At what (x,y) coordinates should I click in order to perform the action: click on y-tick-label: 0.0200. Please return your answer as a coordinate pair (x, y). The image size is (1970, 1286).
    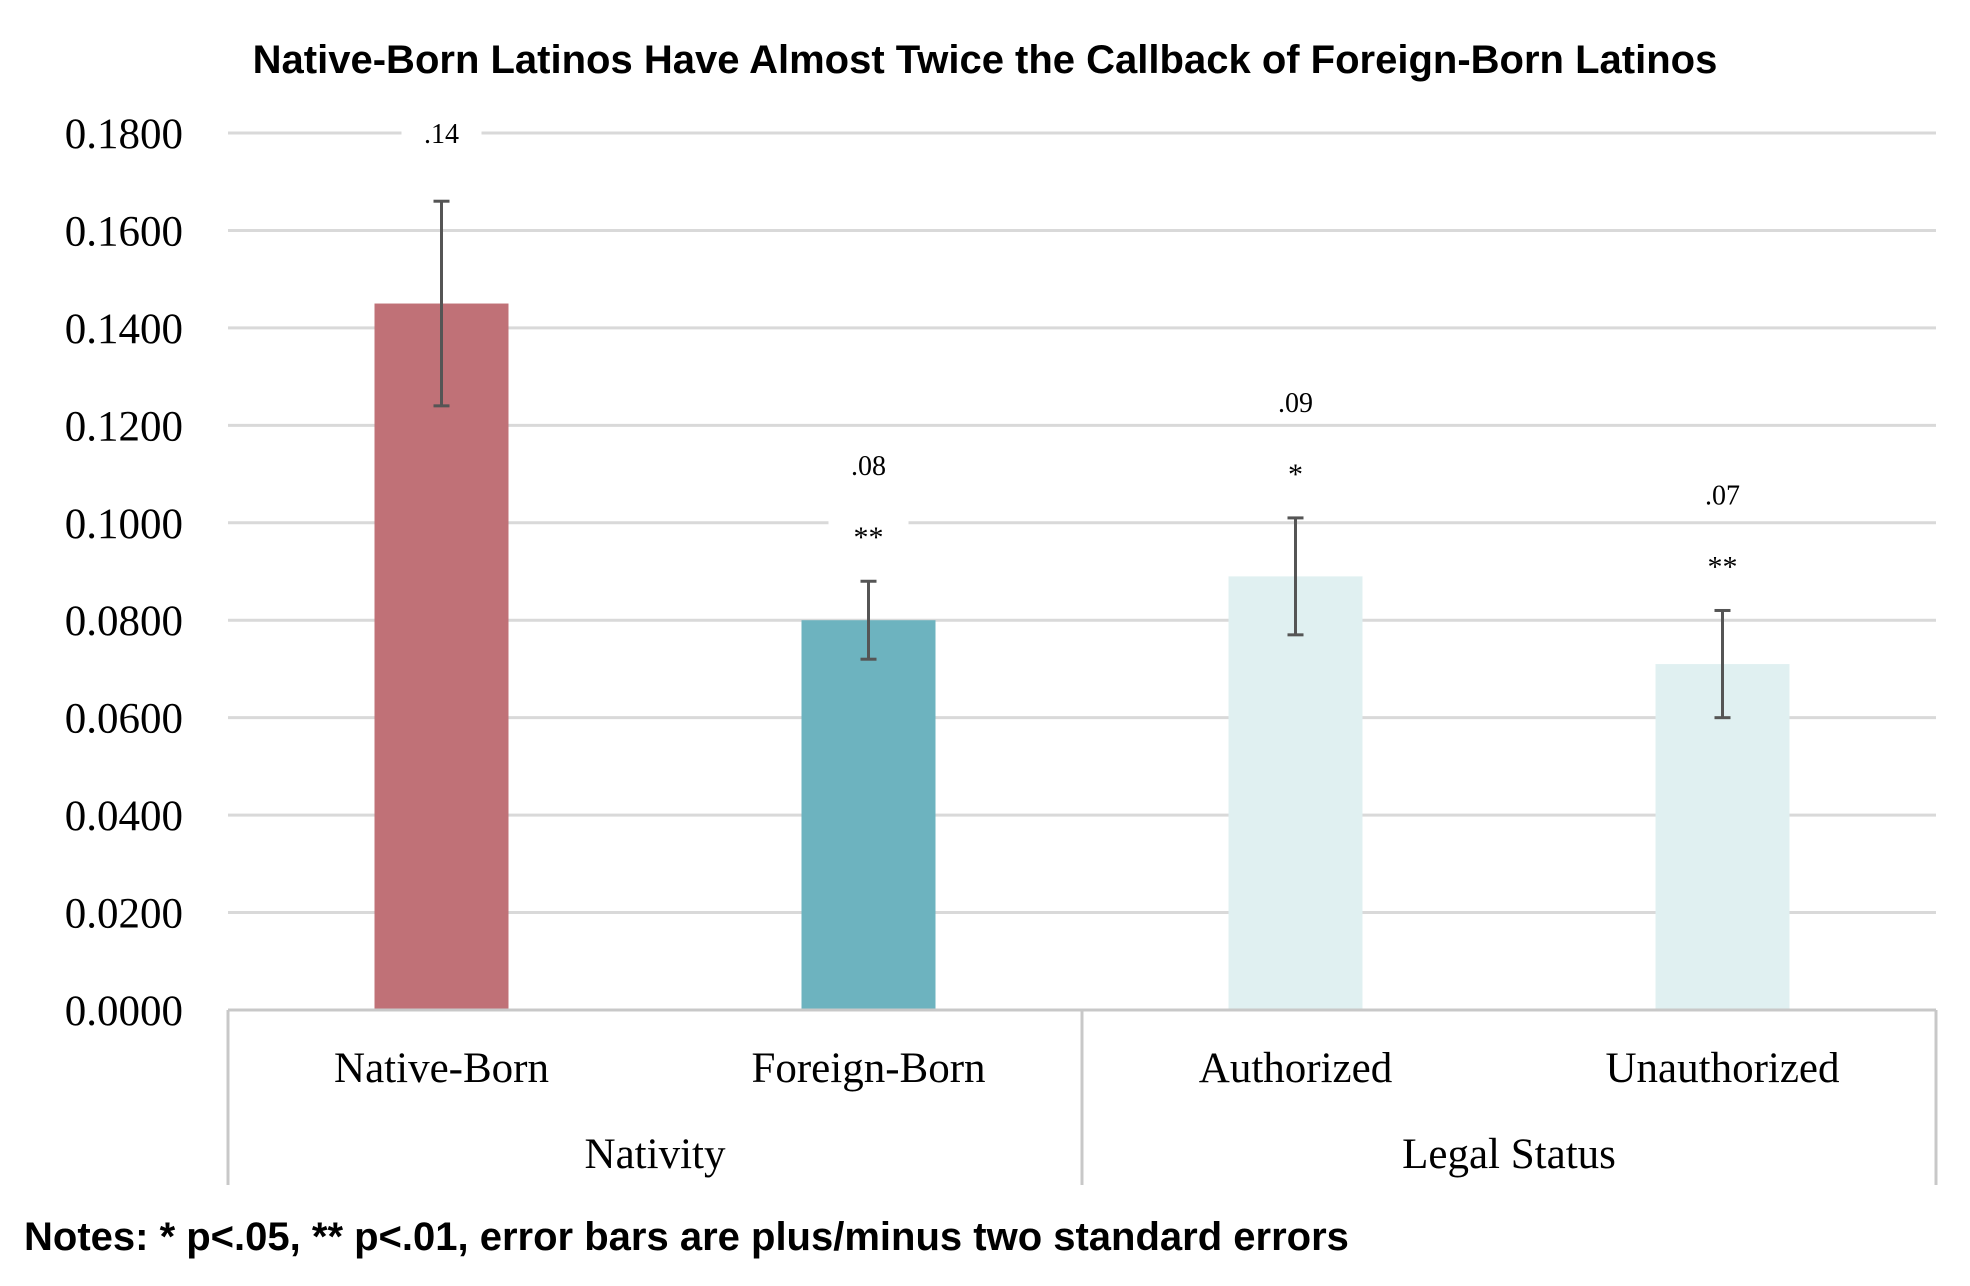
    Looking at the image, I should click on (124, 914).